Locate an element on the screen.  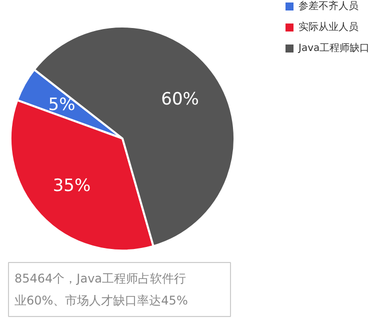
legend-label: Java工程师缺口 is located at coordinates (334, 48).